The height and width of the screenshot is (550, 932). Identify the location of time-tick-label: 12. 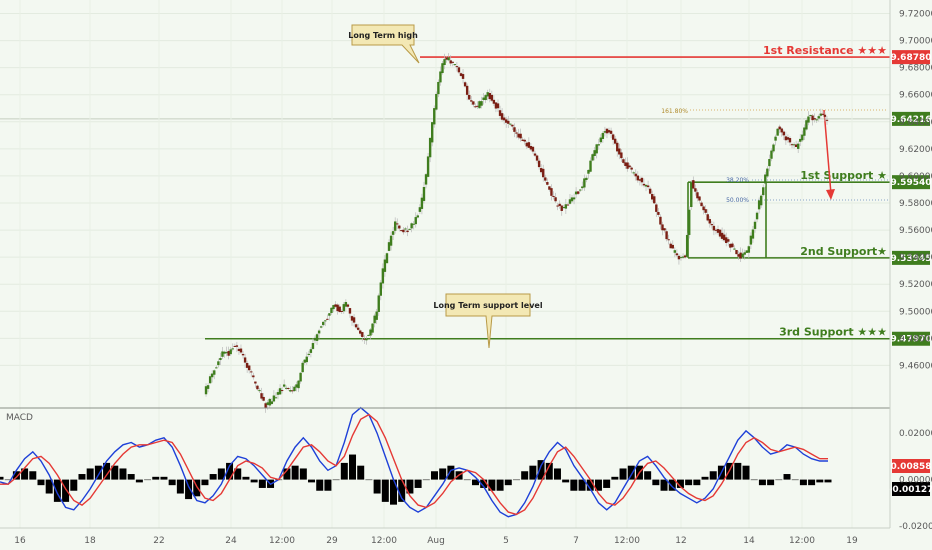
(680, 541).